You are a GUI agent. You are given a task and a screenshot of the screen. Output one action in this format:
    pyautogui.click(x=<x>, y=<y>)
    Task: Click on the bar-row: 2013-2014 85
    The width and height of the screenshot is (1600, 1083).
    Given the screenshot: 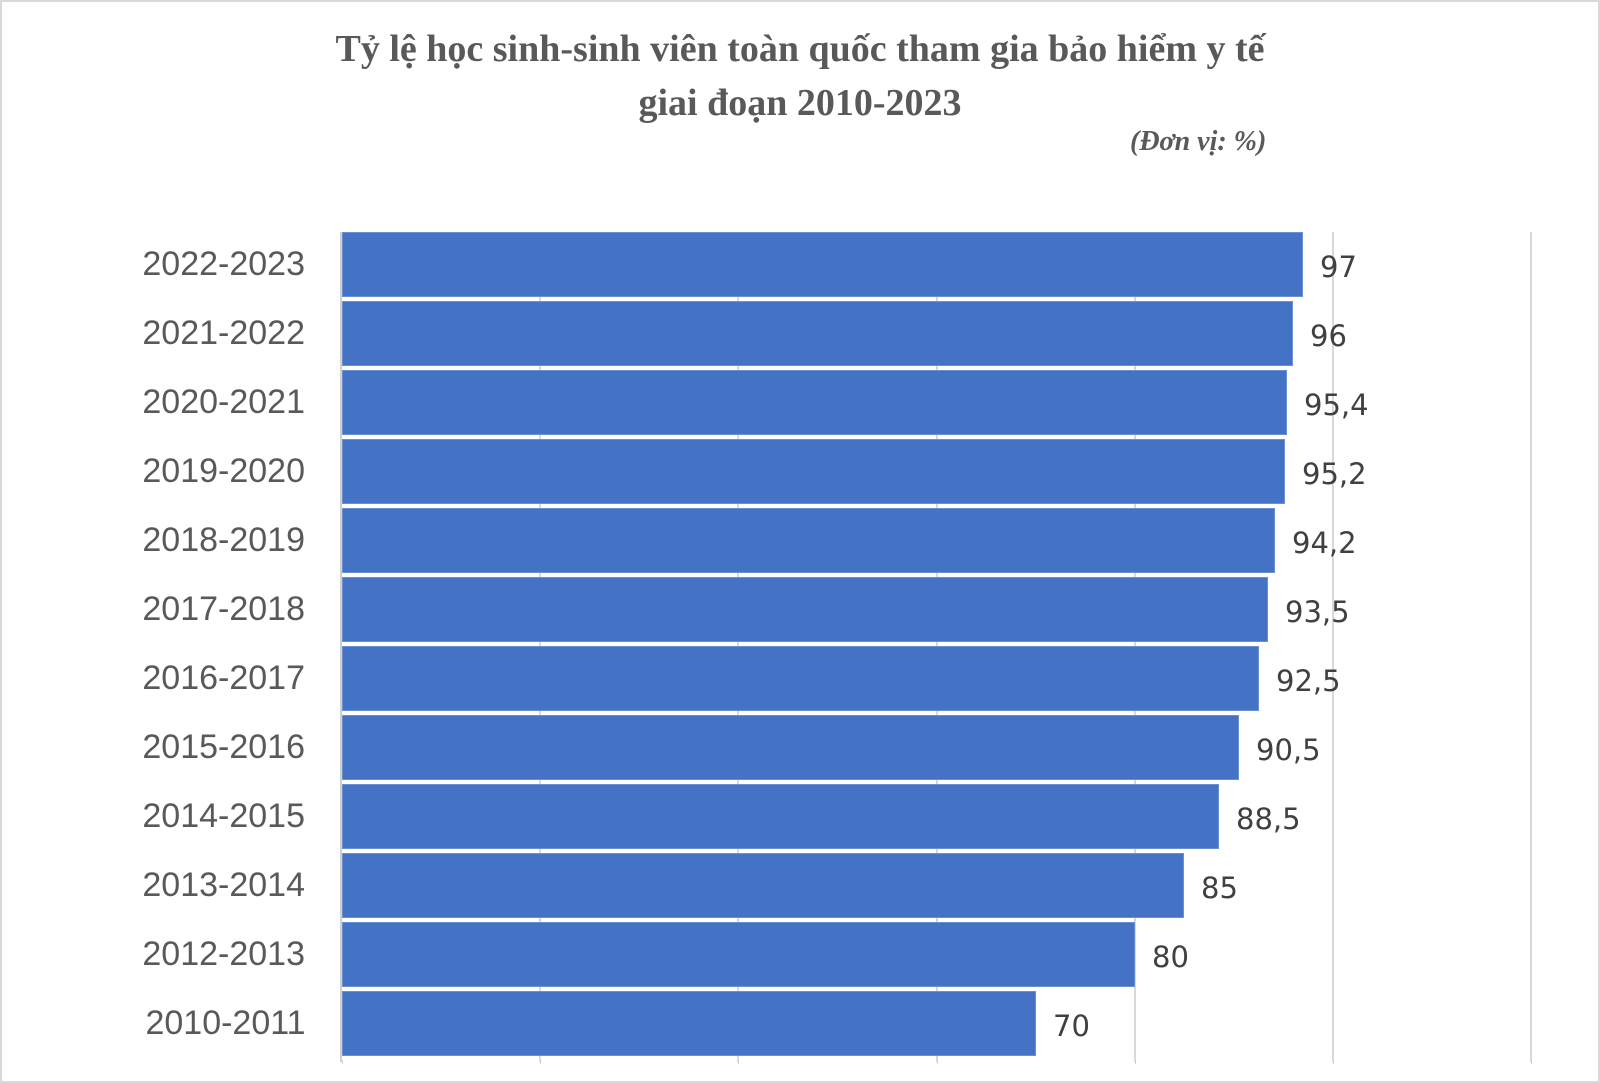 What is the action you would take?
    pyautogui.click(x=765, y=885)
    